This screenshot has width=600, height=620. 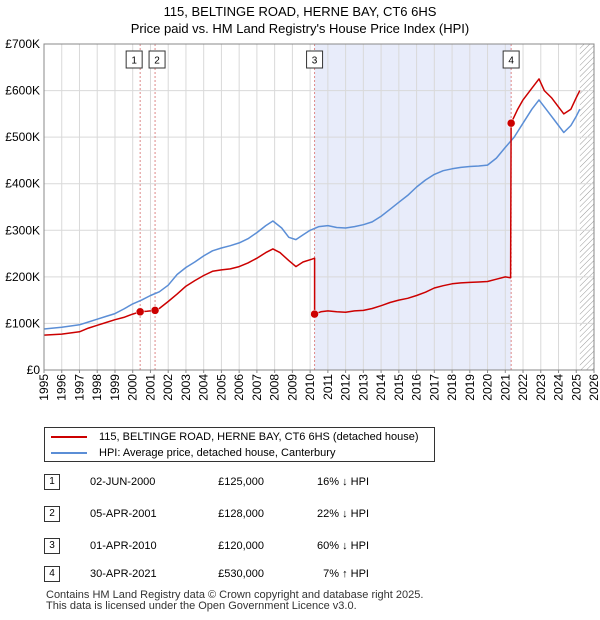 What do you see at coordinates (62, 387) in the screenshot?
I see `x-tick-label: 1996` at bounding box center [62, 387].